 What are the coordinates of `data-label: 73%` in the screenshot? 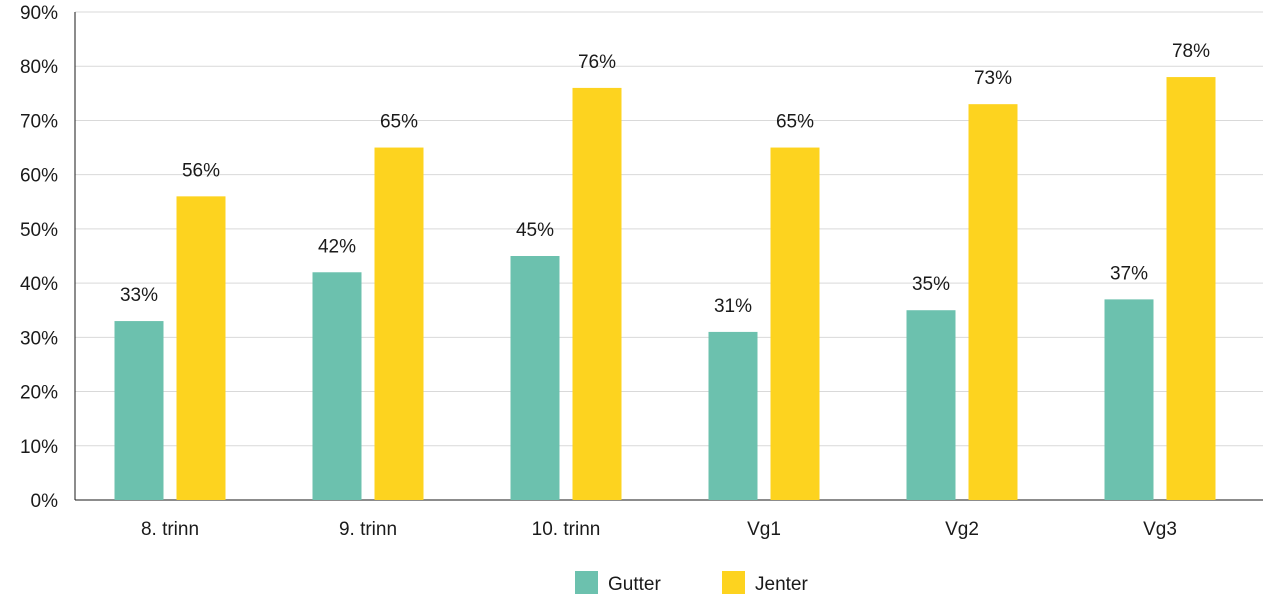 It's located at (993, 78).